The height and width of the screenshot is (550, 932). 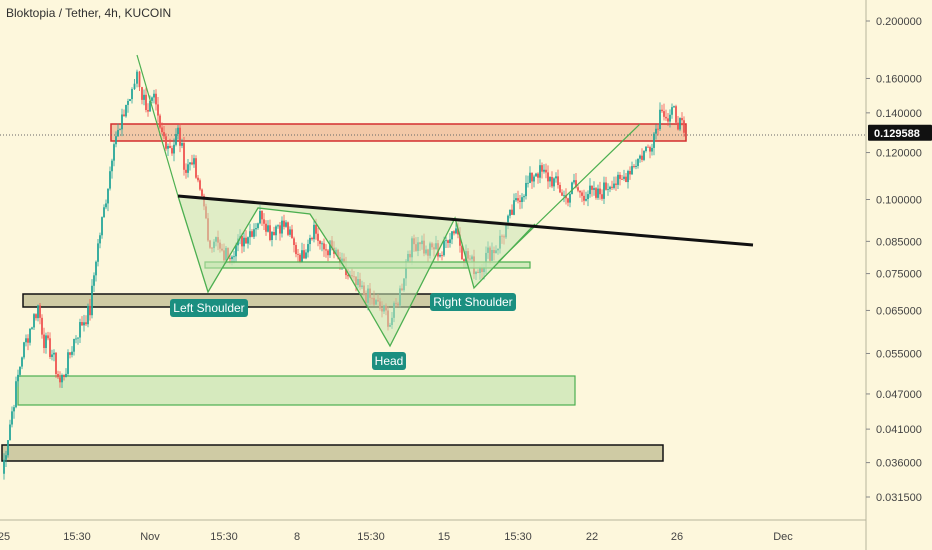 What do you see at coordinates (899, 311) in the screenshot?
I see `y-tick-label: 0.065000` at bounding box center [899, 311].